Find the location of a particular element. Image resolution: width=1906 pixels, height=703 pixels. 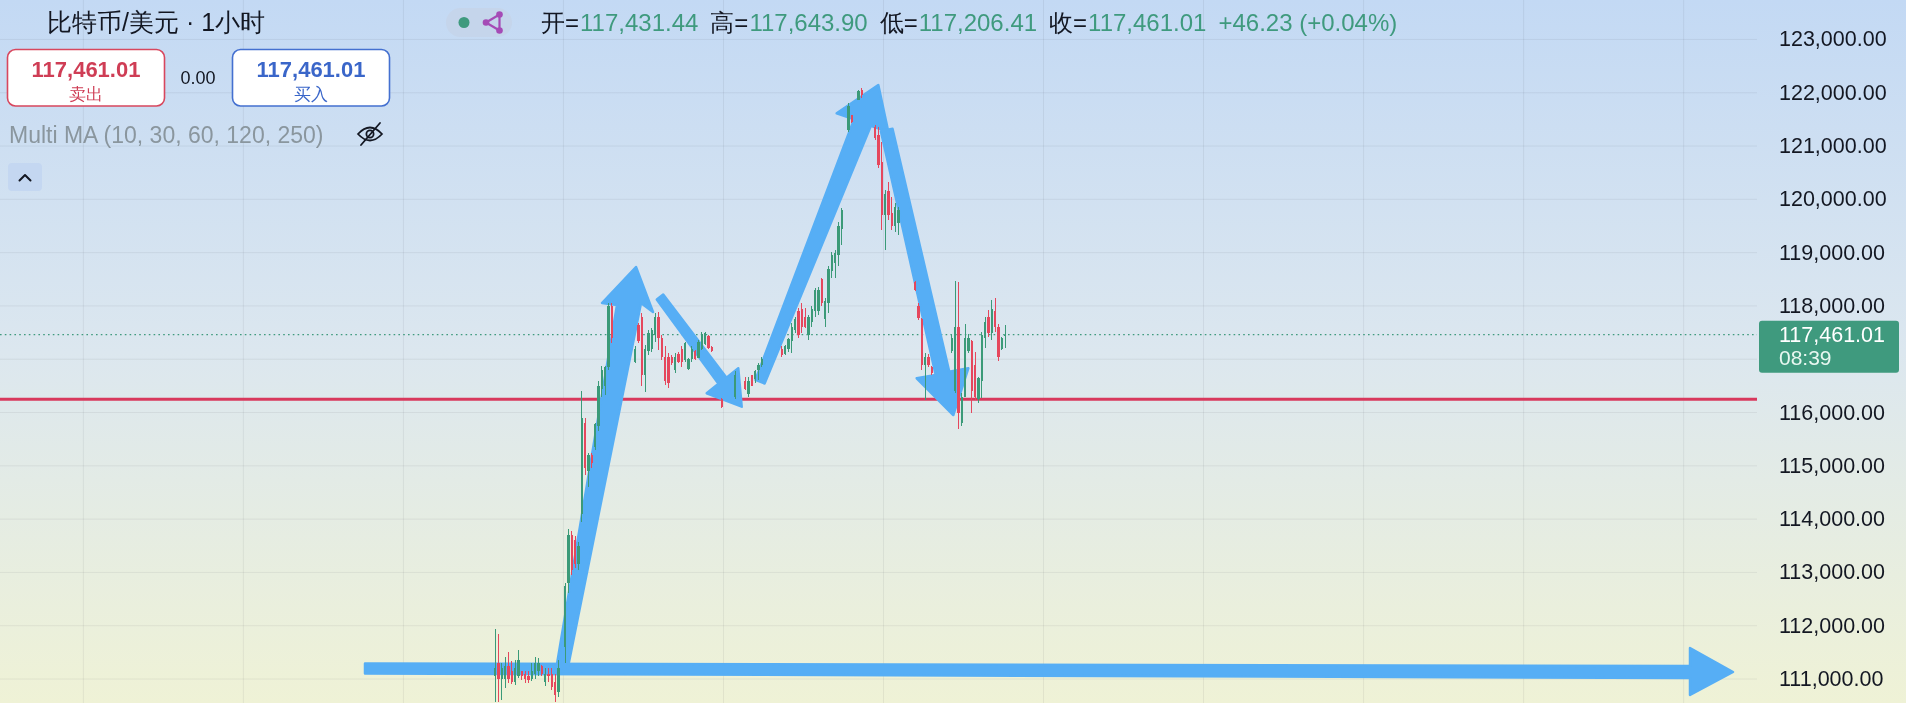

y-tick-label: 113,000.00 is located at coordinates (1832, 572).